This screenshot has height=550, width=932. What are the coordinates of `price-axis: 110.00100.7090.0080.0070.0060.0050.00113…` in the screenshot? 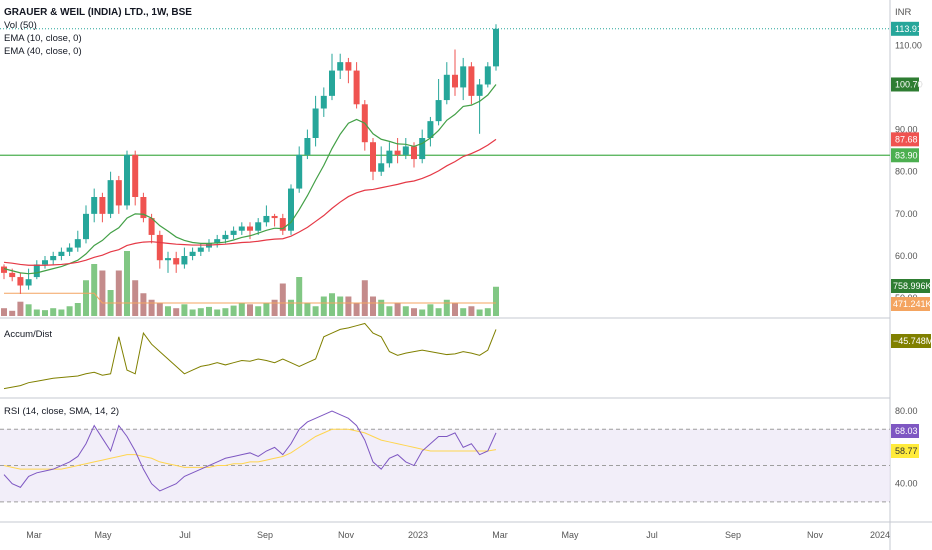 It's located at (911, 255).